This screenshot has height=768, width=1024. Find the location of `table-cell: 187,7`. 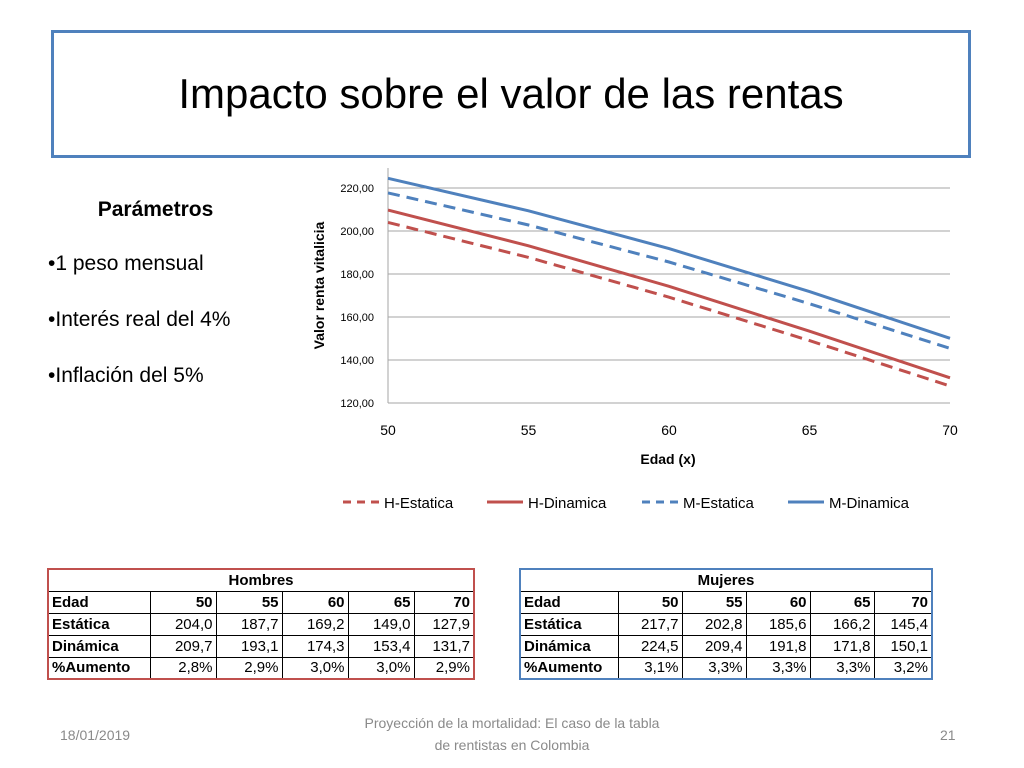

table-cell: 187,7 is located at coordinates (249, 624).